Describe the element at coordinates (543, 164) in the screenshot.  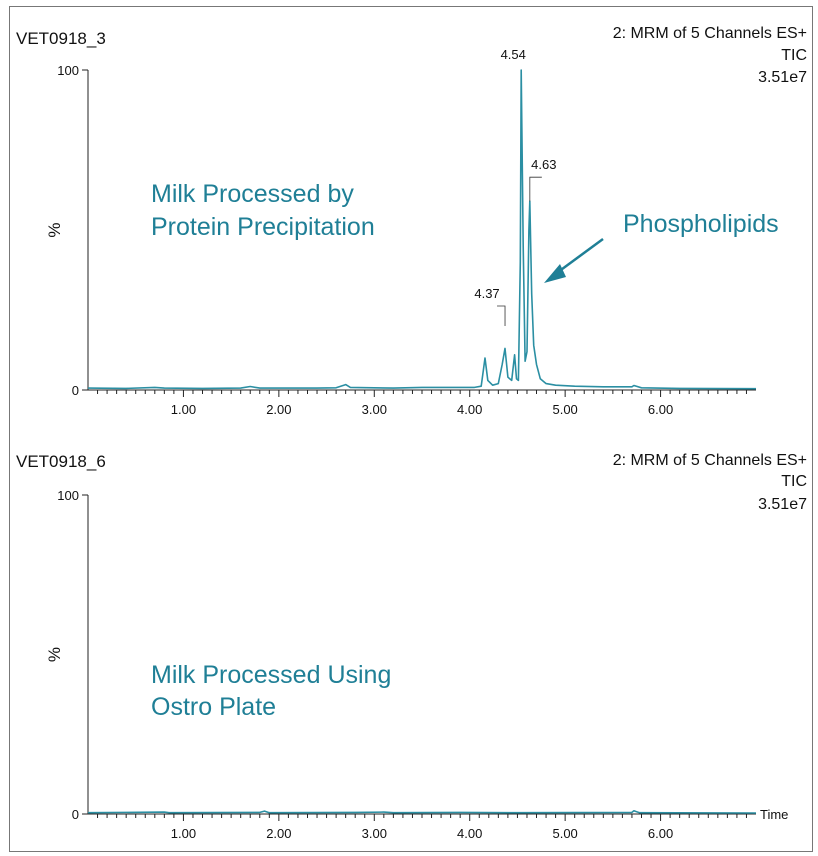
I see `peak-label: 4.63` at that location.